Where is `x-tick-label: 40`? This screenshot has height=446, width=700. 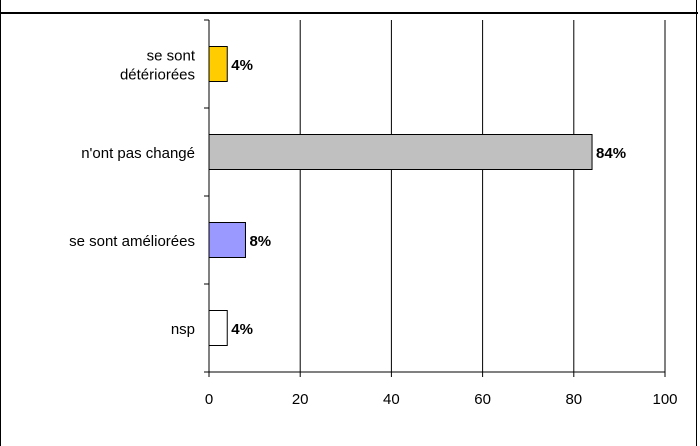
x-tick-label: 40 is located at coordinates (391, 399).